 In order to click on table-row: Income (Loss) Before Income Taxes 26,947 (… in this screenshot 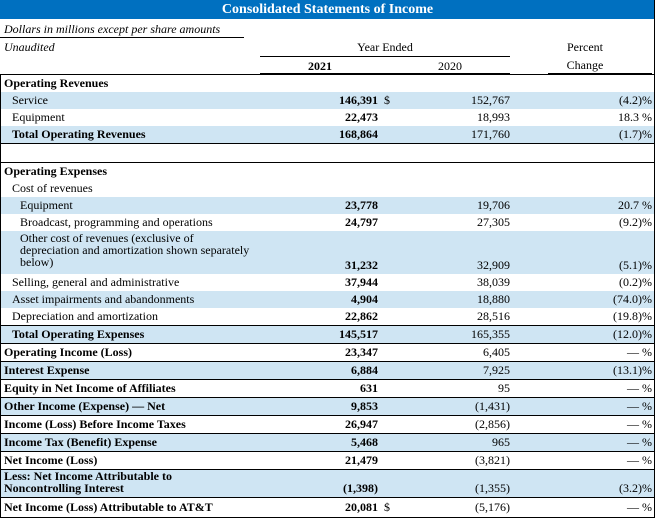, I will do `click(327, 424)`.